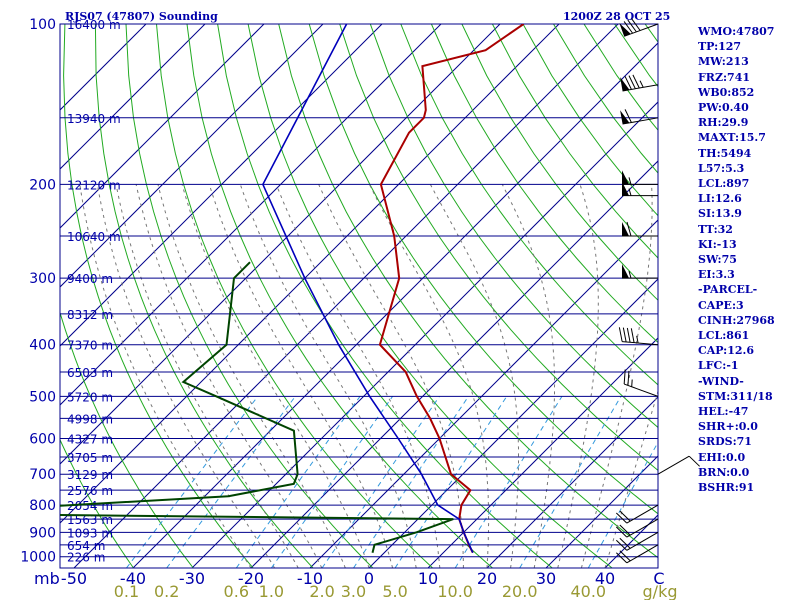  I want to click on height-label: 1563 m, so click(90, 520).